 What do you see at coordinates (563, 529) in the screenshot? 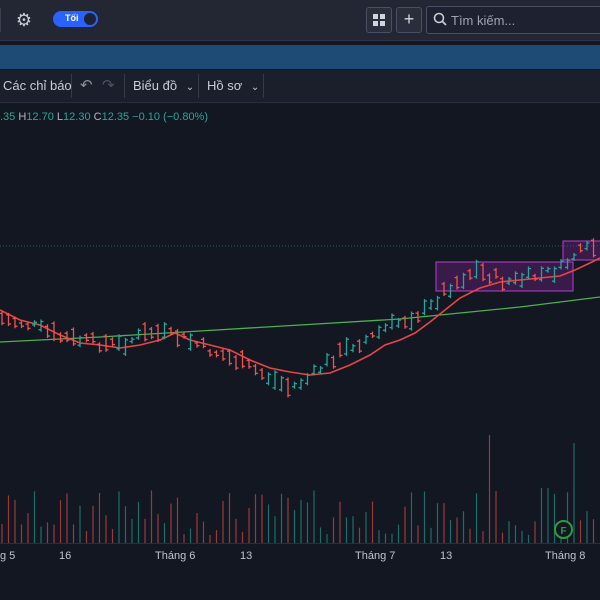
I see `event-badge: F` at bounding box center [563, 529].